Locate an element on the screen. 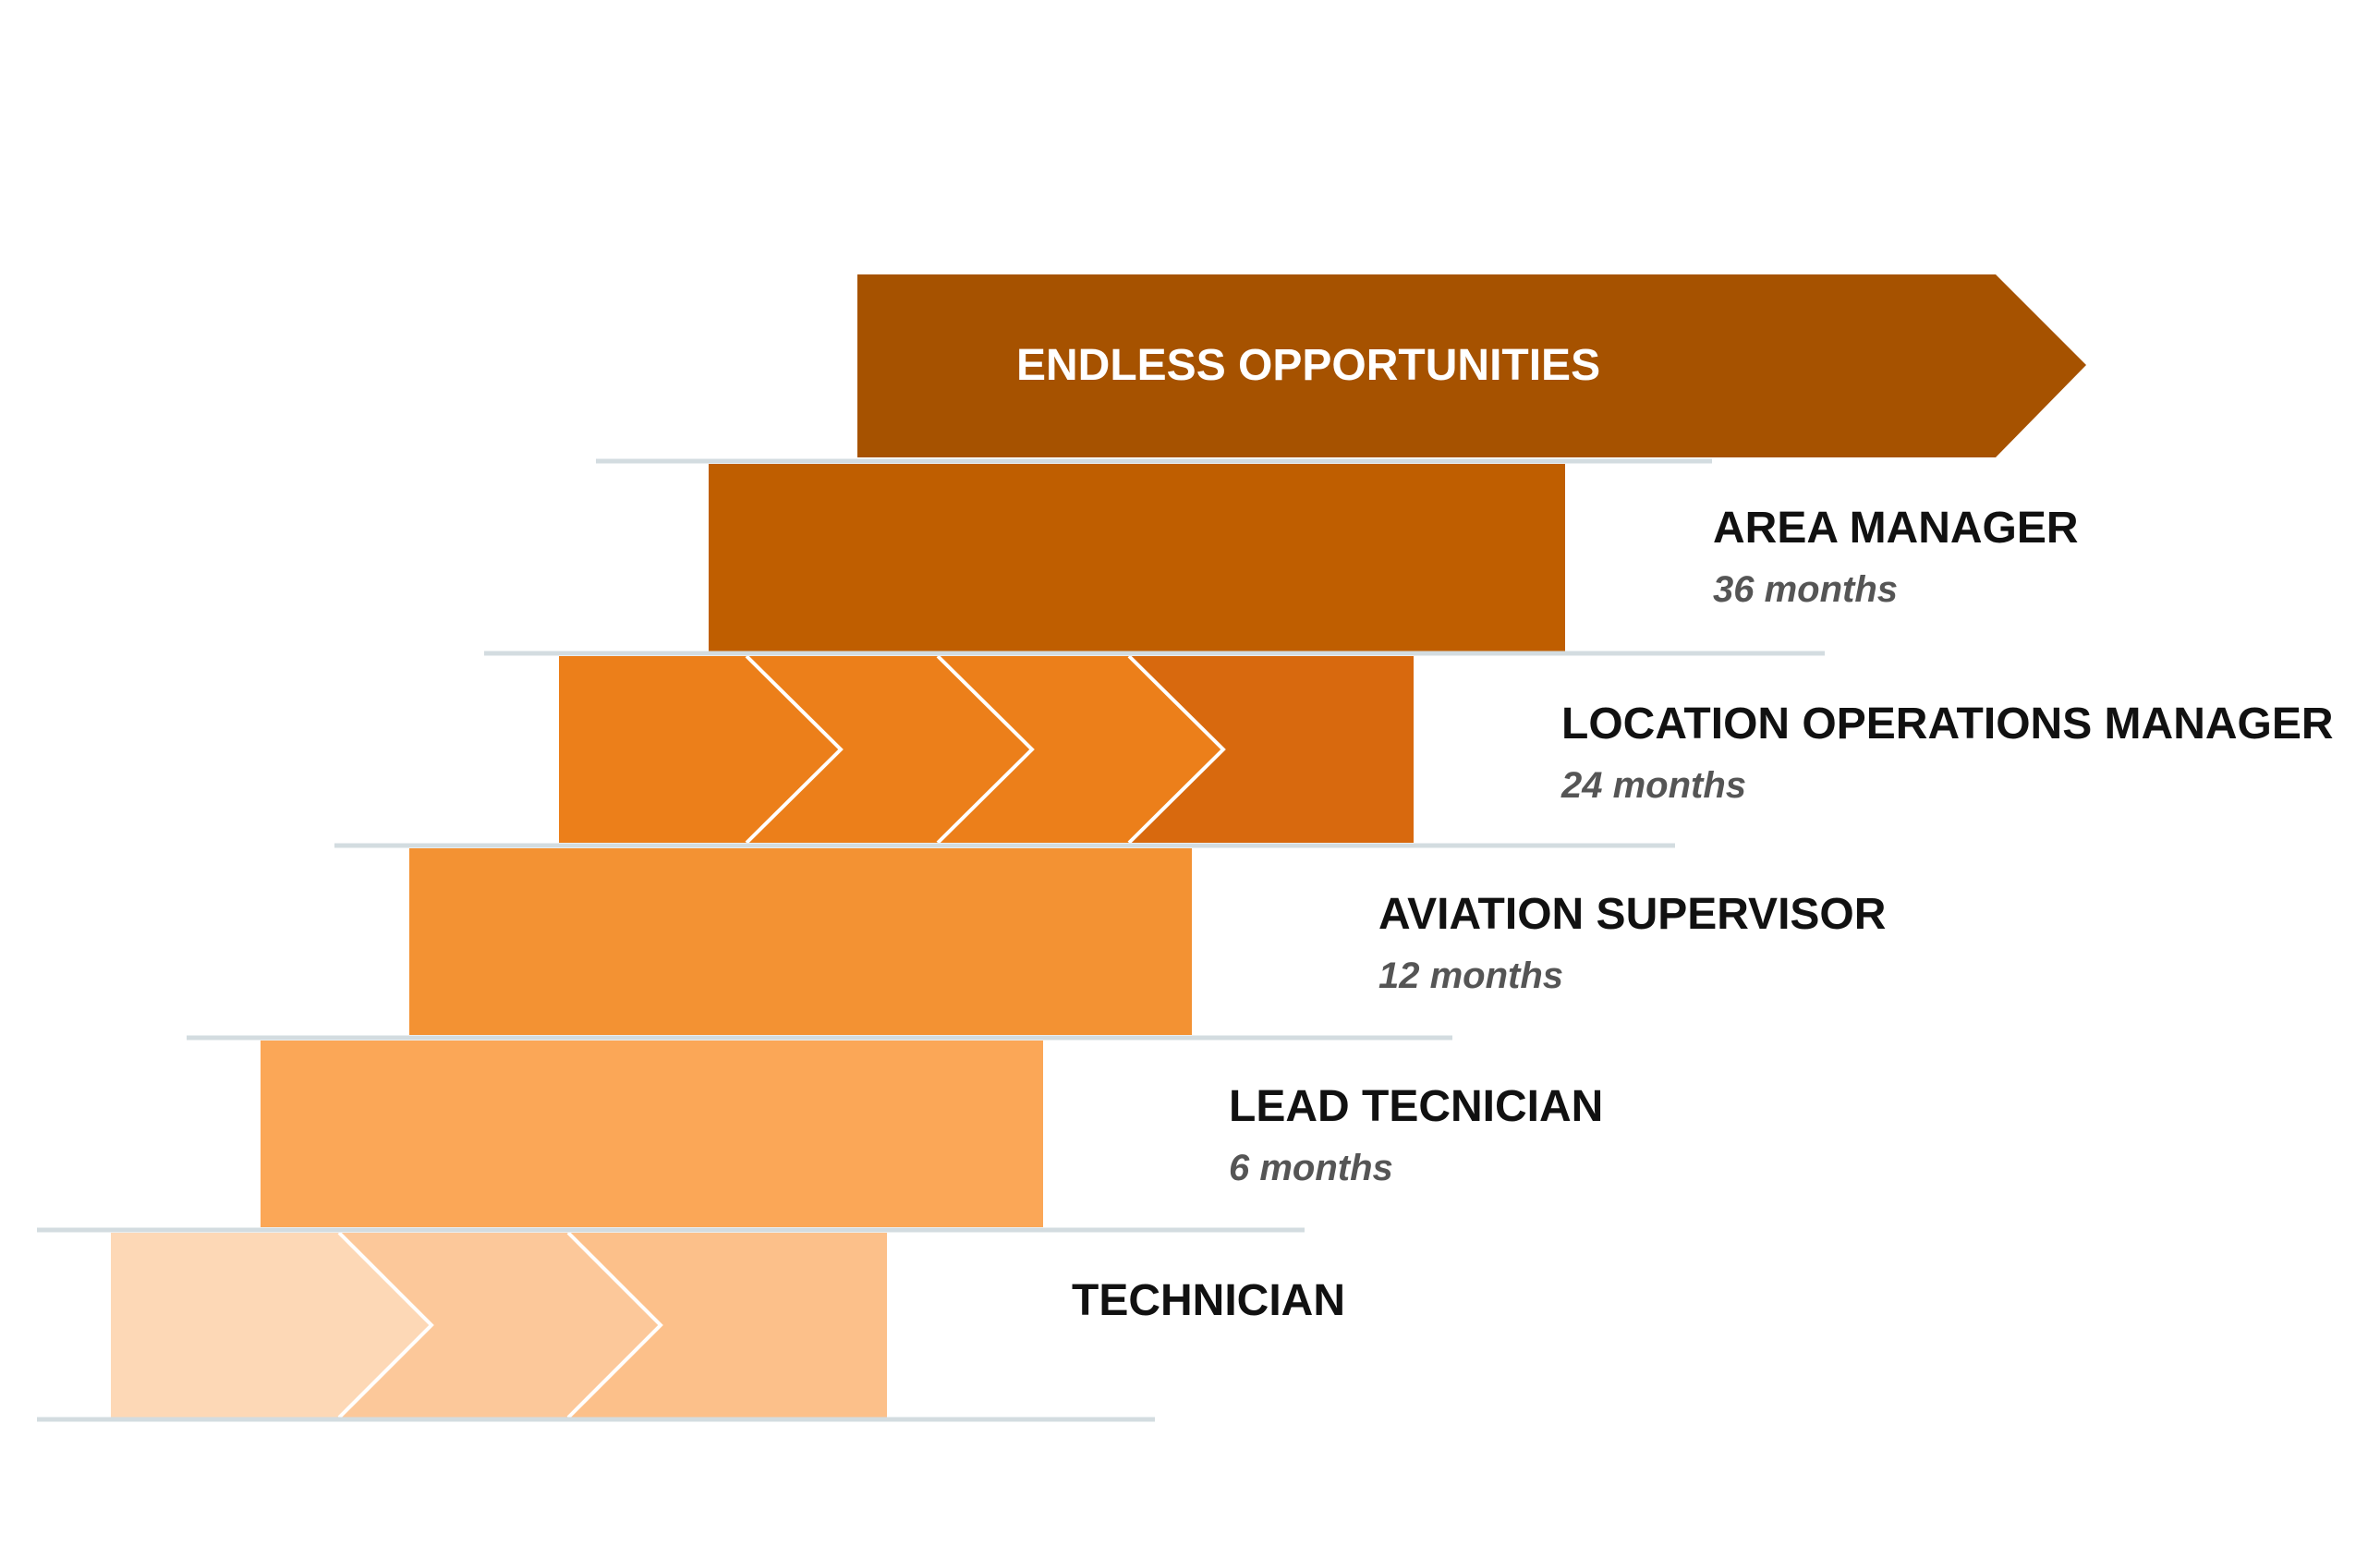 The image size is (2380, 1558). aviation-supervisor-title: AVIATION SUPERVISOR is located at coordinates (1632, 914).